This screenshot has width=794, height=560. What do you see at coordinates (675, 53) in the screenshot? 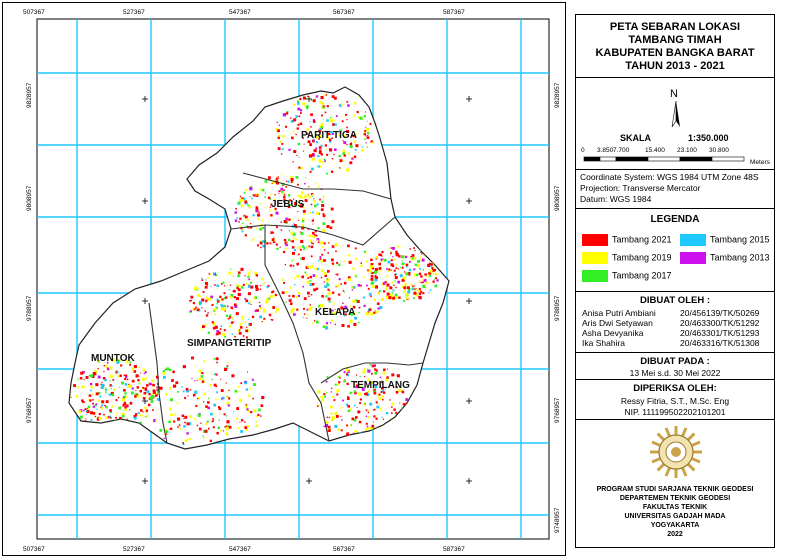
I see `title-line: KABUPATEN BANGKA BARAT` at bounding box center [675, 53].